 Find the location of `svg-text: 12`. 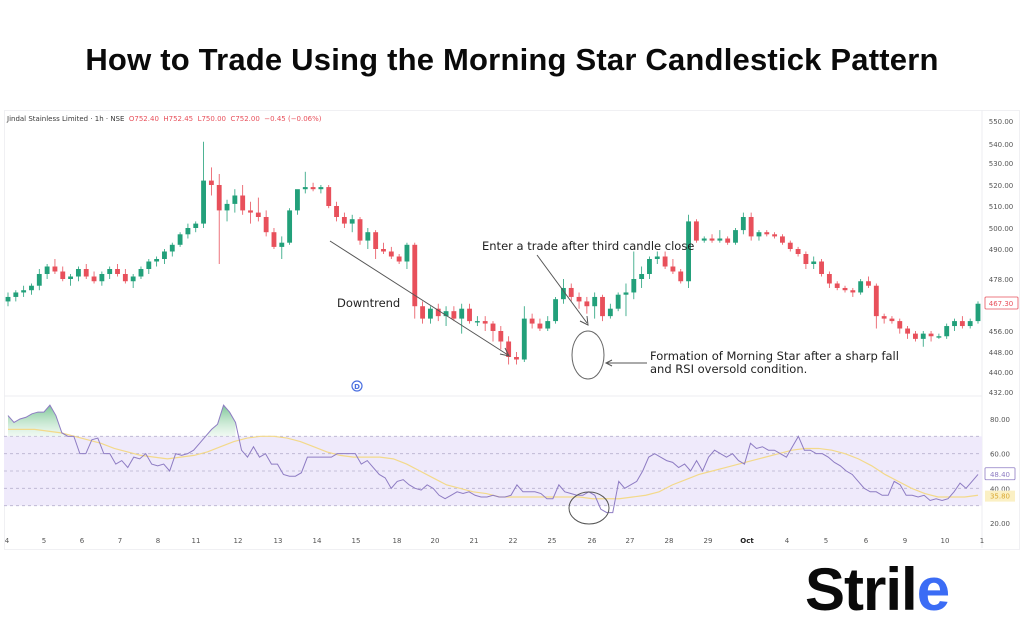

svg-text: 12 is located at coordinates (238, 541).